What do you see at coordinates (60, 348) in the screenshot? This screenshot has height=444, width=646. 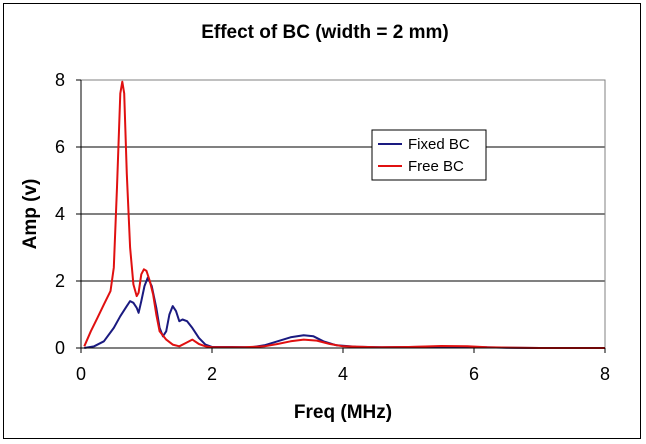 I see `y-tick-label-0: 0` at bounding box center [60, 348].